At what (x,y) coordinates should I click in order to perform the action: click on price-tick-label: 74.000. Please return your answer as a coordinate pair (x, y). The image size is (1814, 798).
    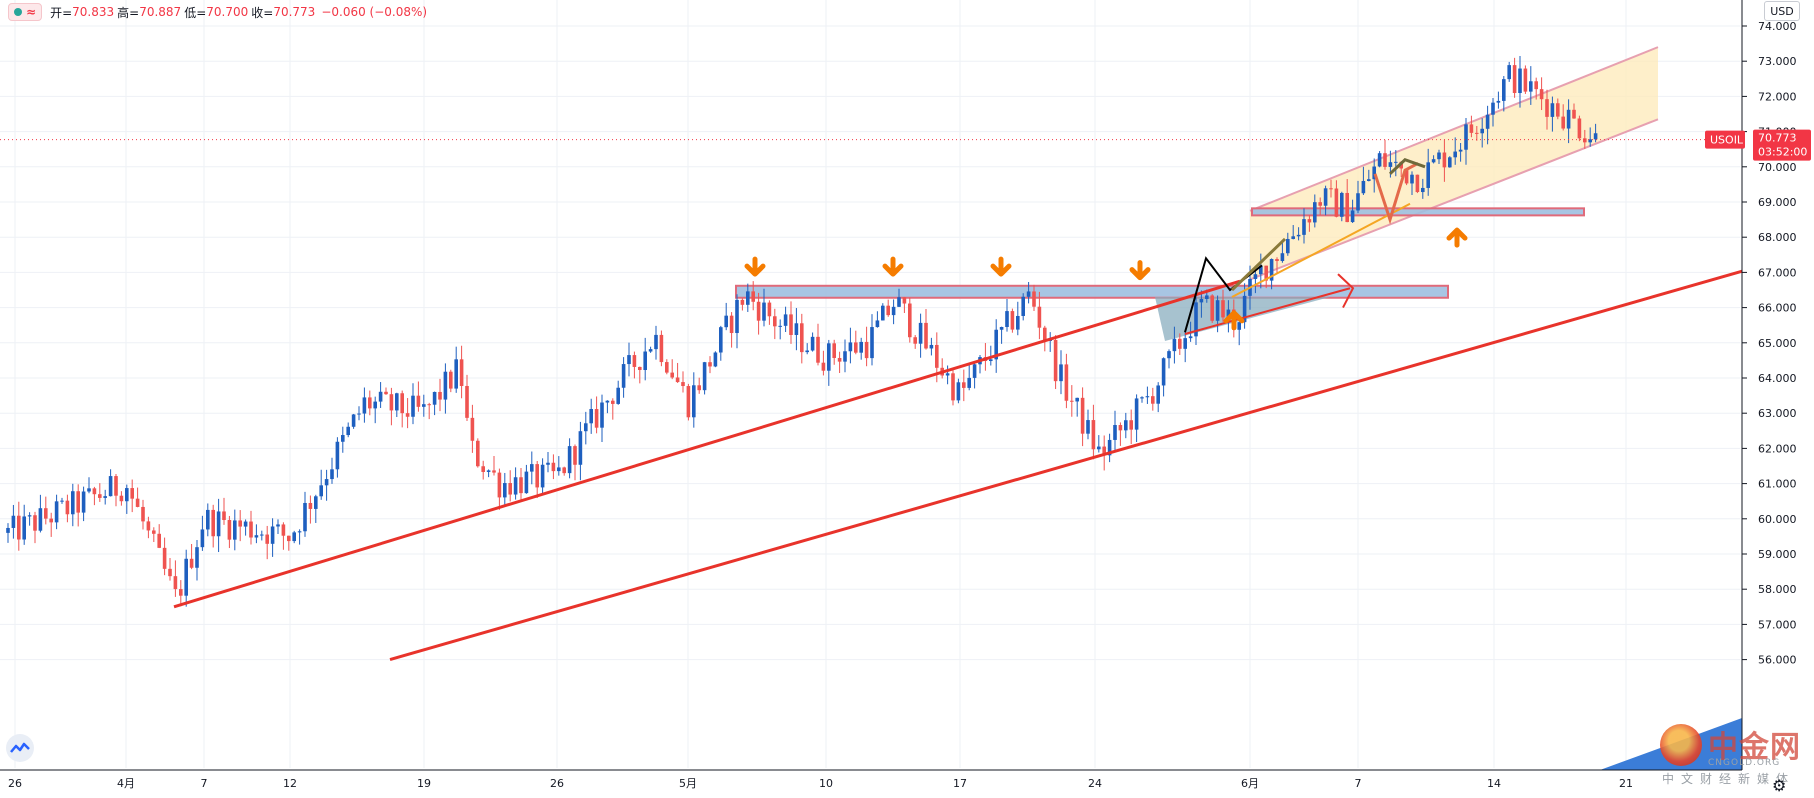
    Looking at the image, I should click on (1777, 26).